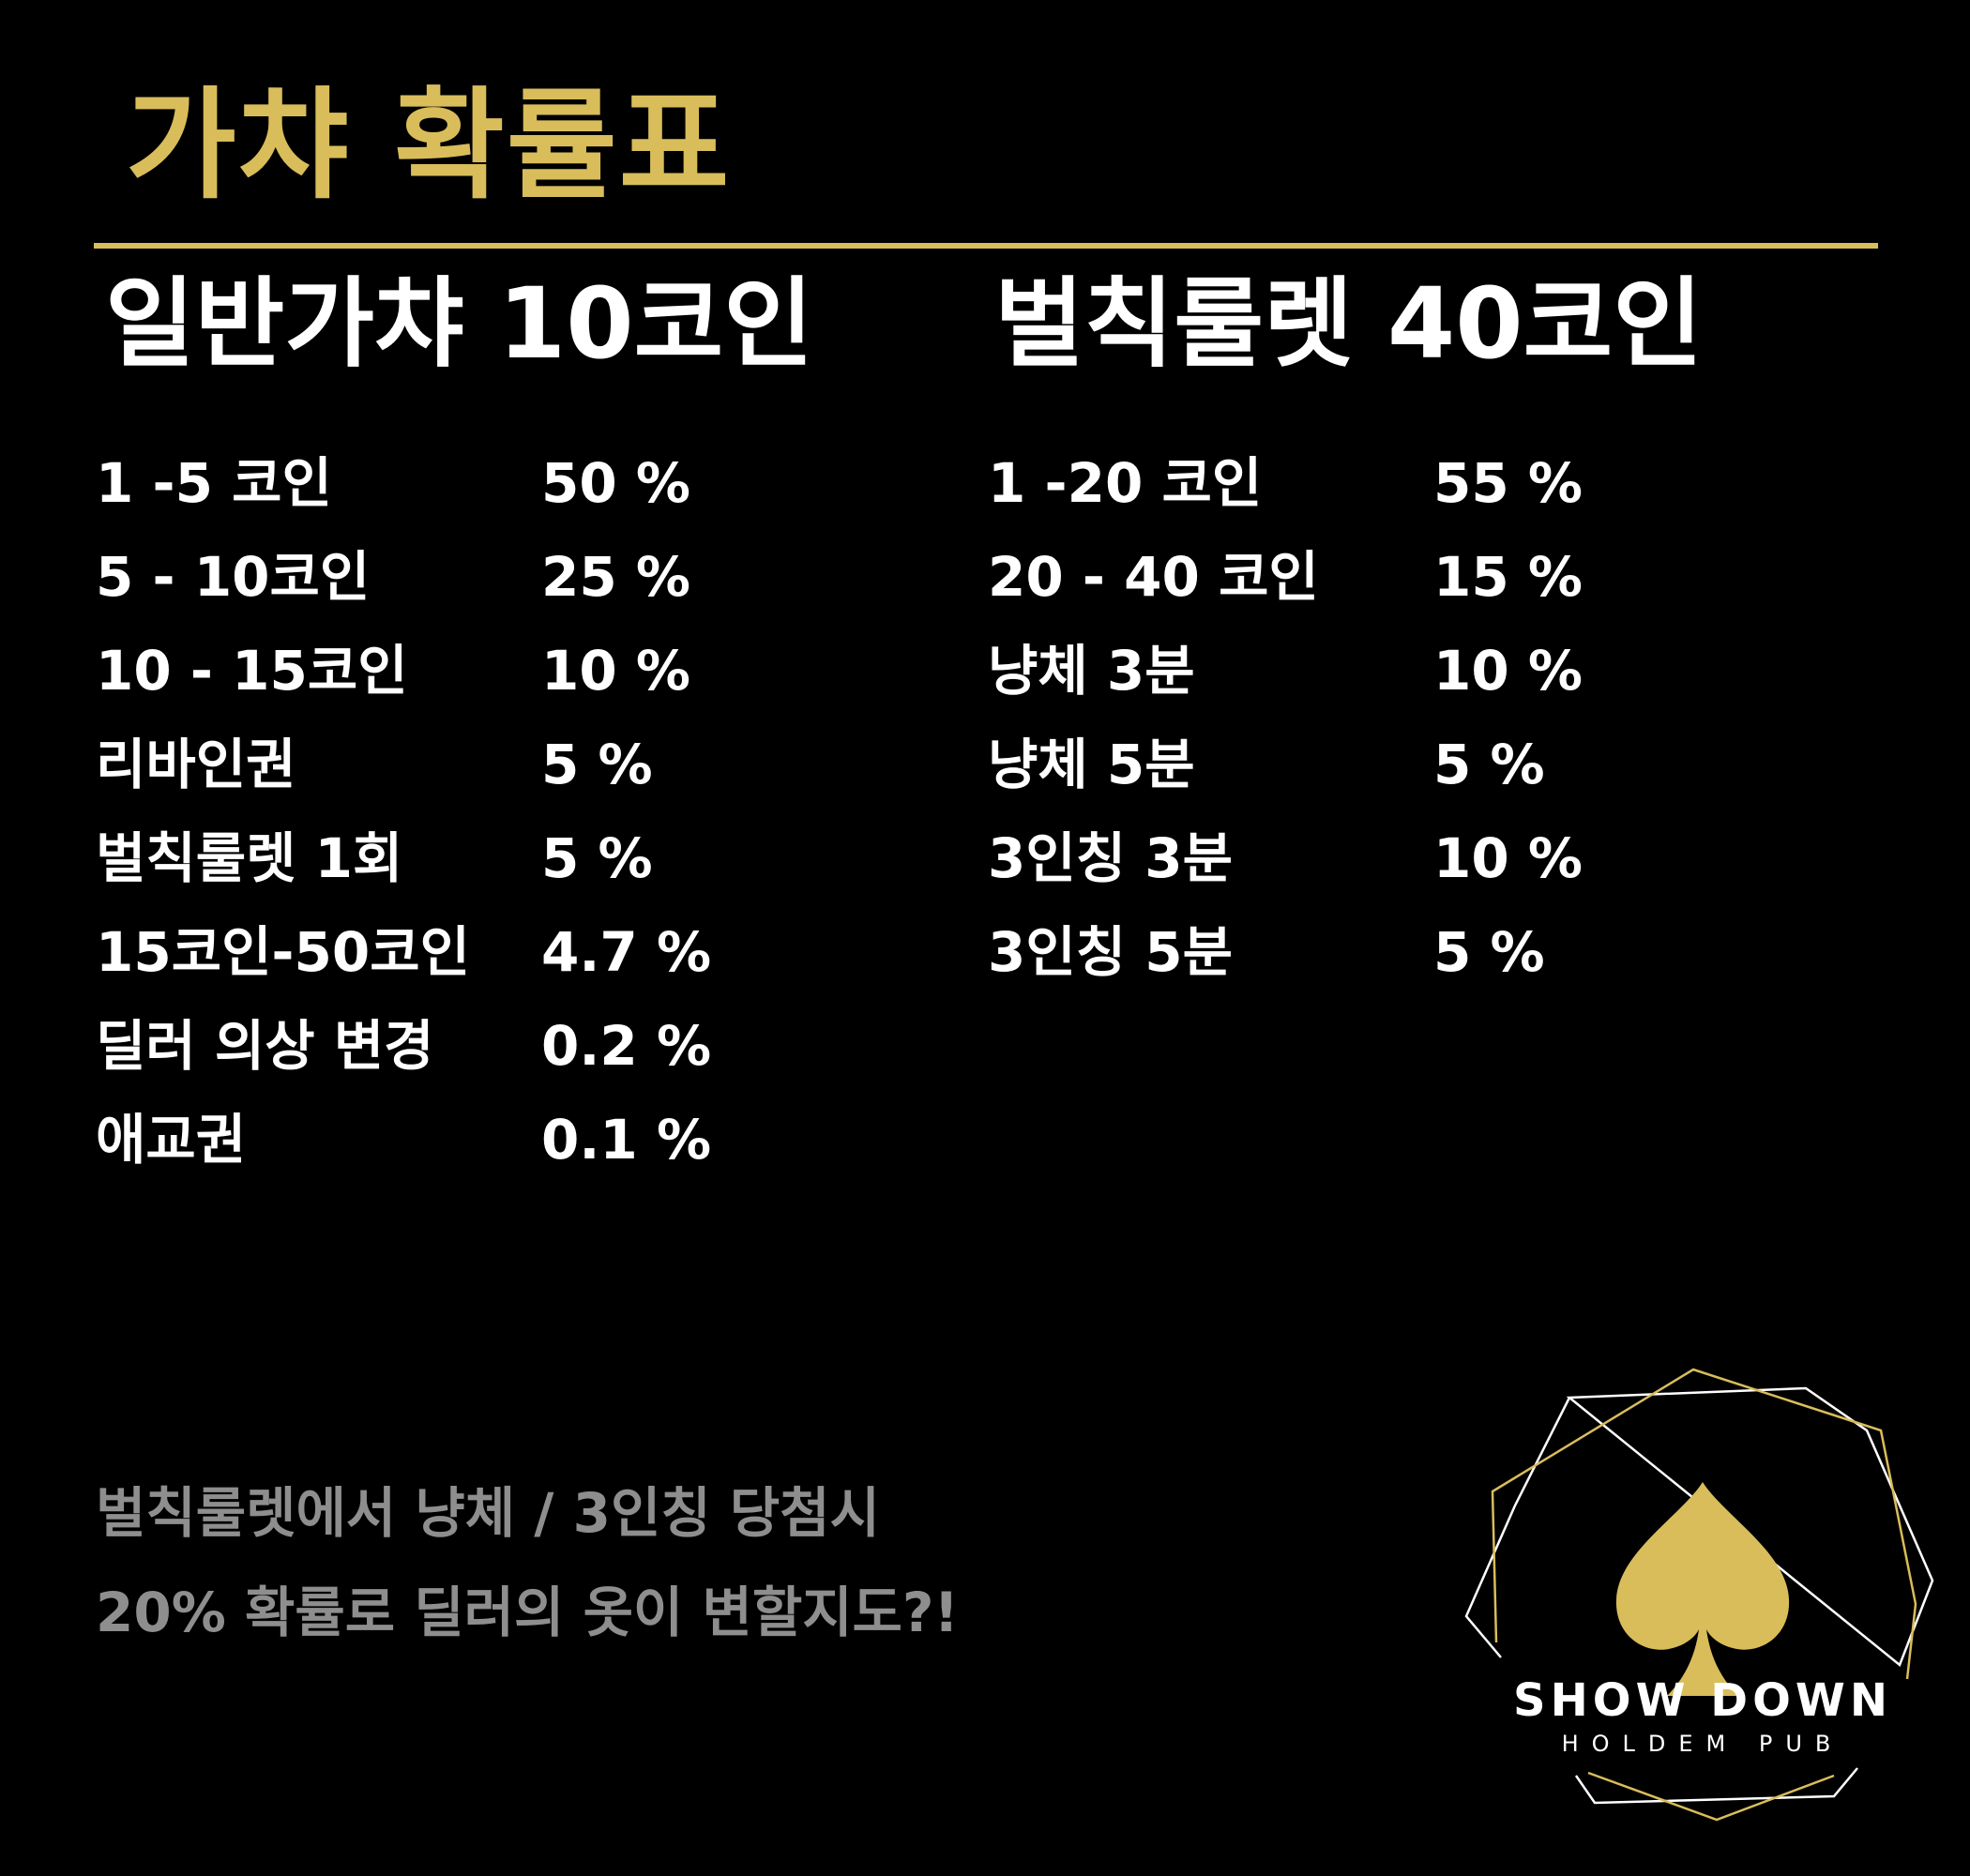 This screenshot has height=1876, width=1970. I want to click on row-label: 리바인권, so click(196, 764).